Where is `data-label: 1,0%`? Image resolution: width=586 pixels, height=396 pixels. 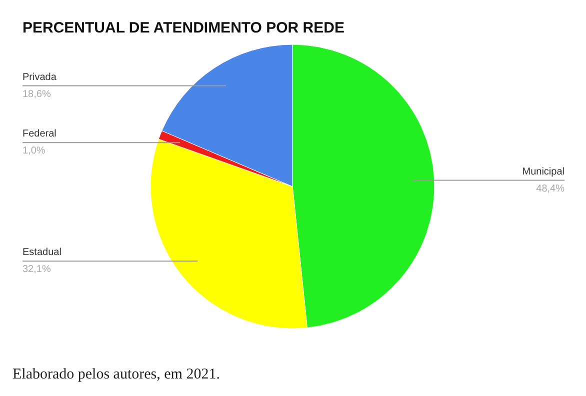 data-label: 1,0% is located at coordinates (34, 151).